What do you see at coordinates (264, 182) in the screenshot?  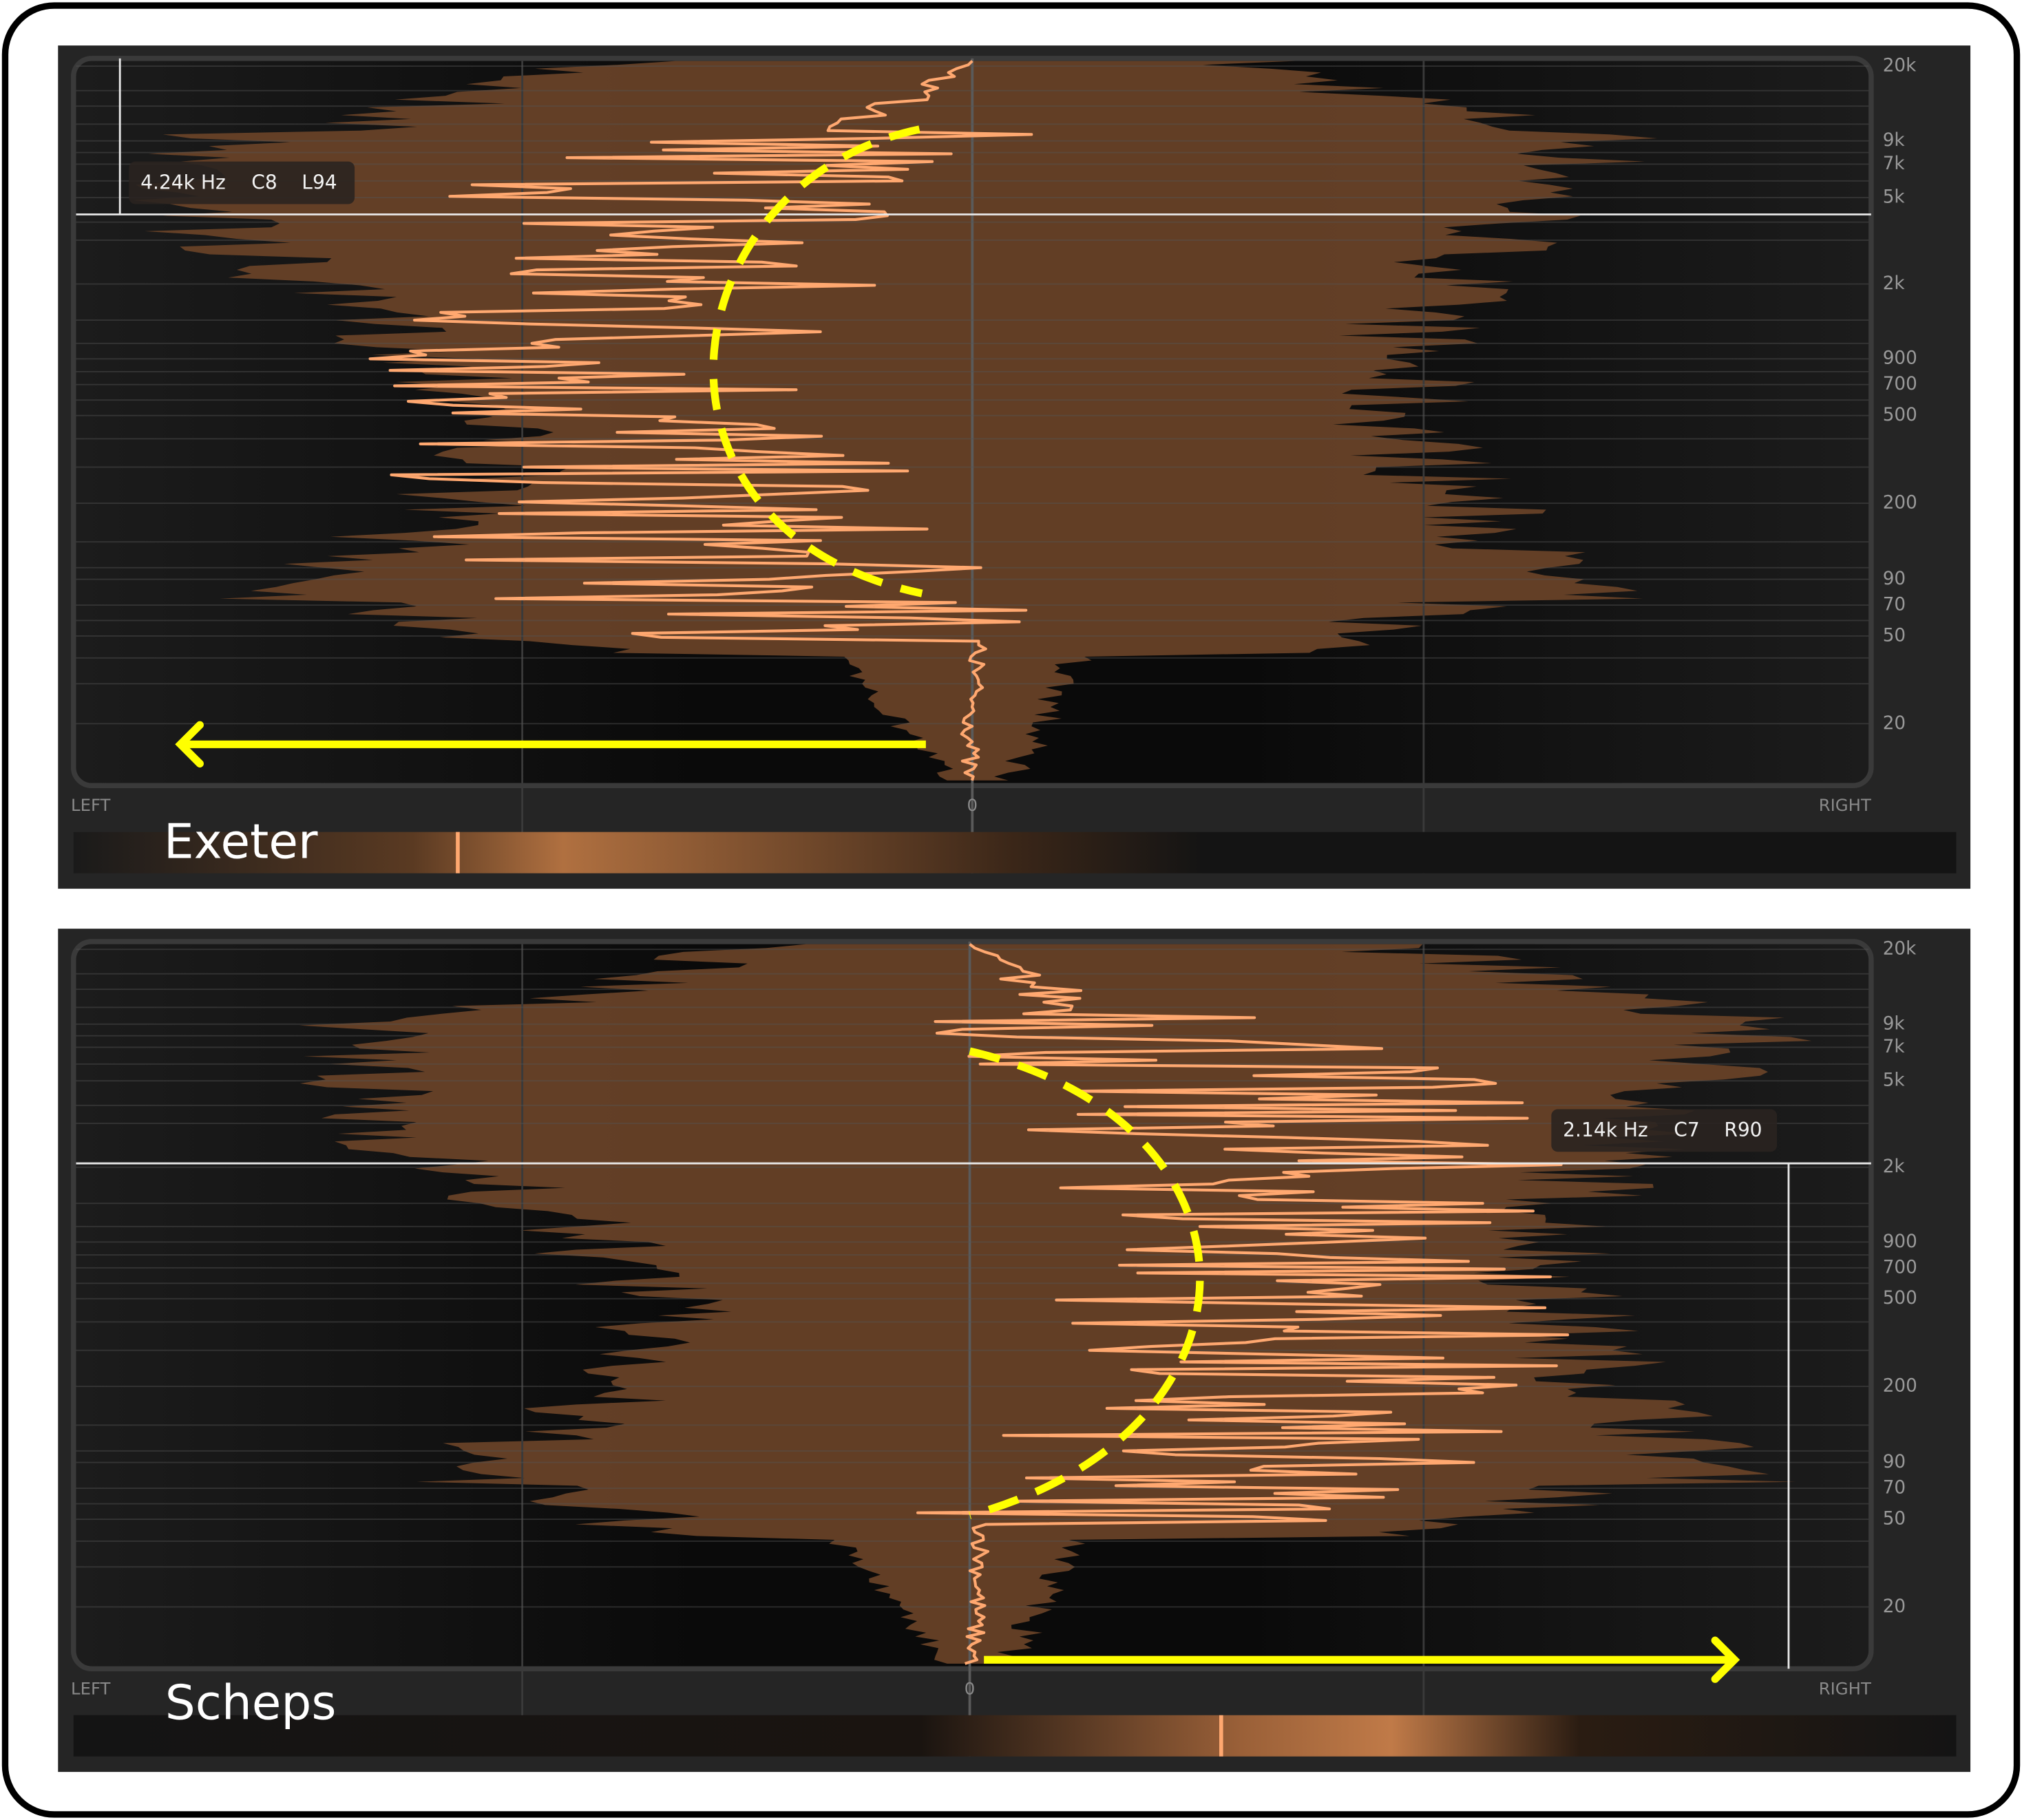 I see `tooltip-note: C8` at bounding box center [264, 182].